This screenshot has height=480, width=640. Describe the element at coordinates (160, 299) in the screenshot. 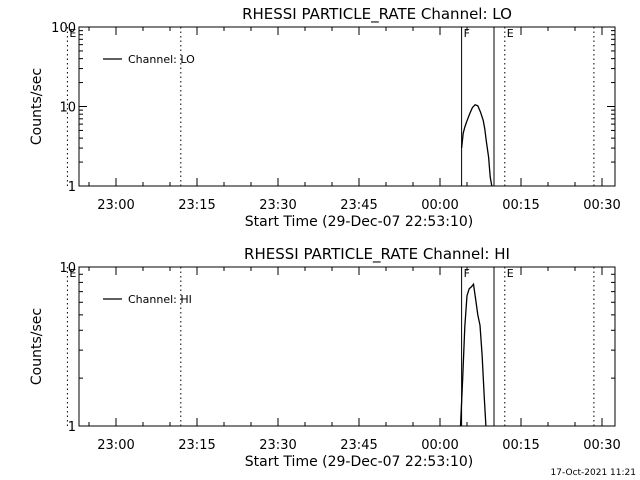

I see `legend-label: Channel: HI` at that location.